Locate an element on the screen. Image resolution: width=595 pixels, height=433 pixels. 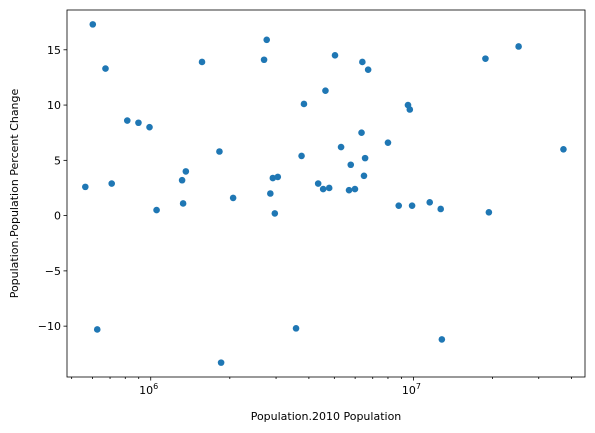
y-axis: −10 −5 0 5 10 15 is located at coordinates (52, 188).